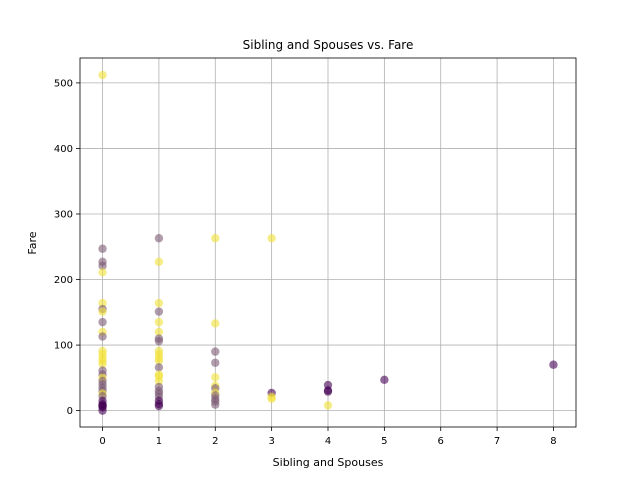 Image resolution: width=640 pixels, height=480 pixels. Describe the element at coordinates (63, 149) in the screenshot. I see `y-tick-label: 400` at that location.